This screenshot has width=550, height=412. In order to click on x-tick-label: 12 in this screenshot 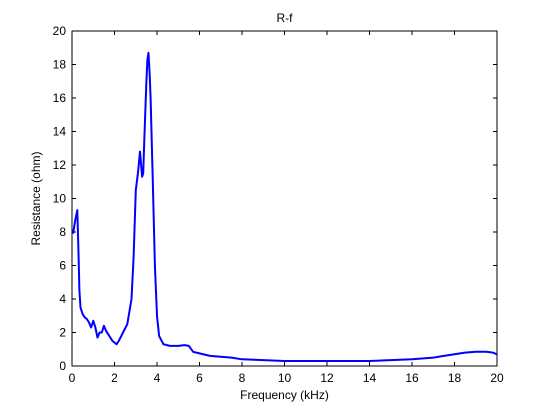, I will do `click(327, 378)`.